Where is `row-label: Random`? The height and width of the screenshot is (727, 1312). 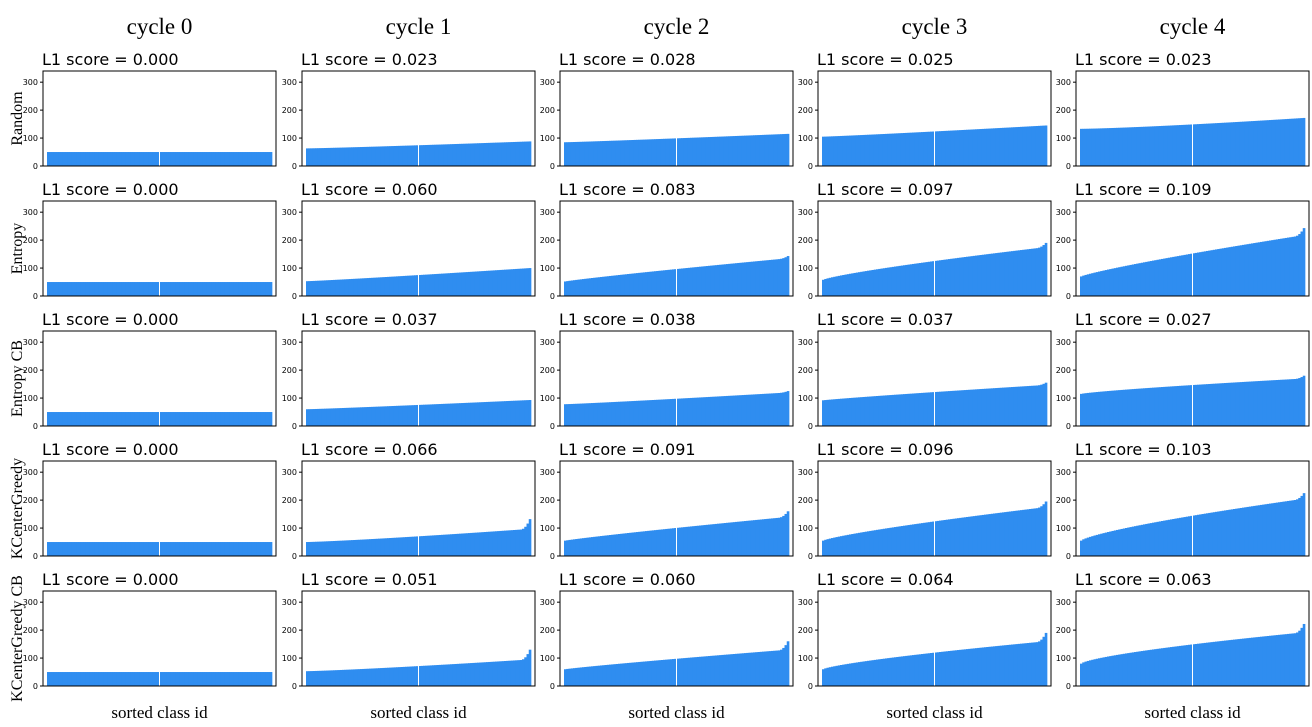
row-label: Random is located at coordinates (17, 118).